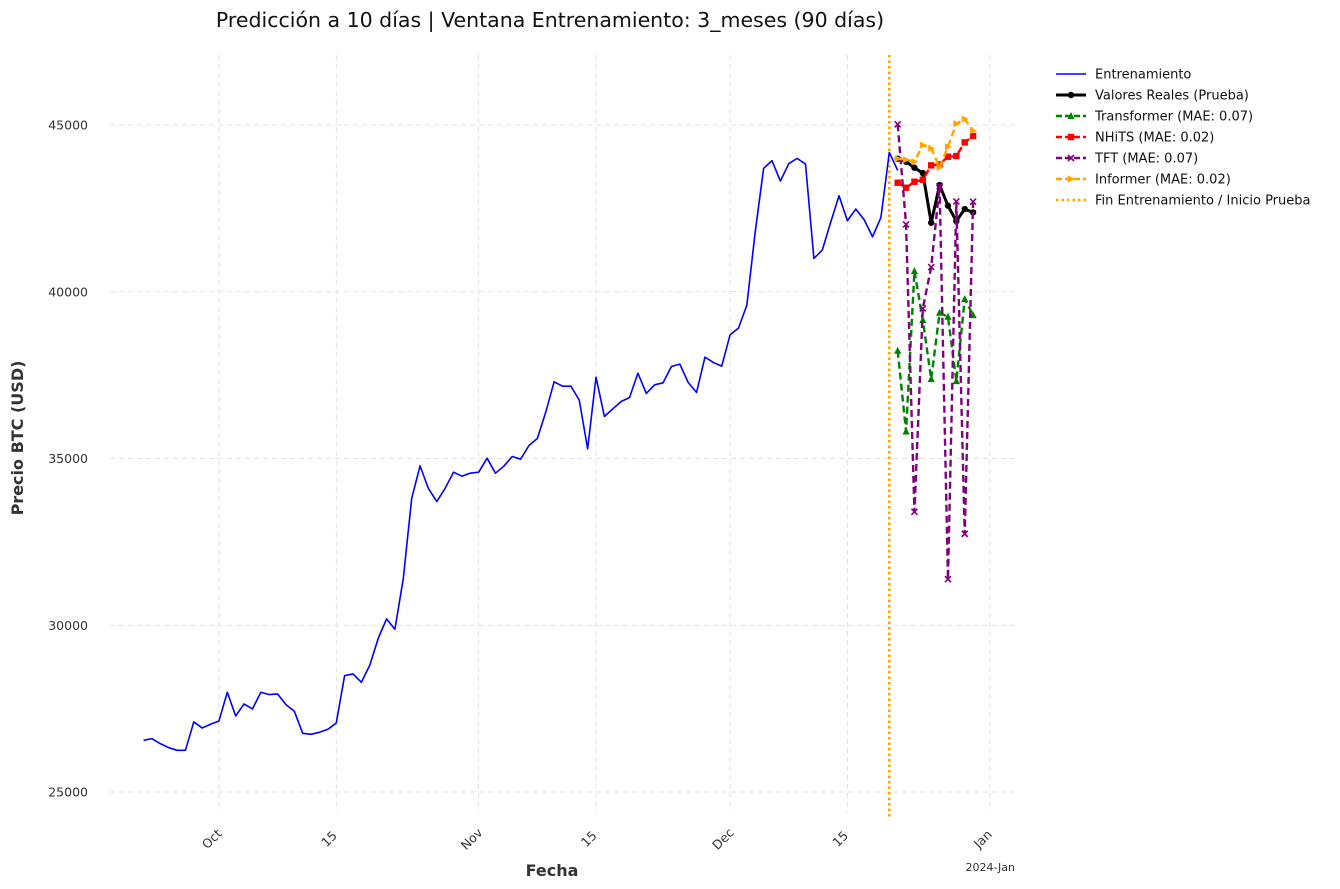 This screenshot has width=1340, height=889. I want to click on legend-item-tft-mae-0-07: TFT (MAE: 0.07), so click(1127, 159).